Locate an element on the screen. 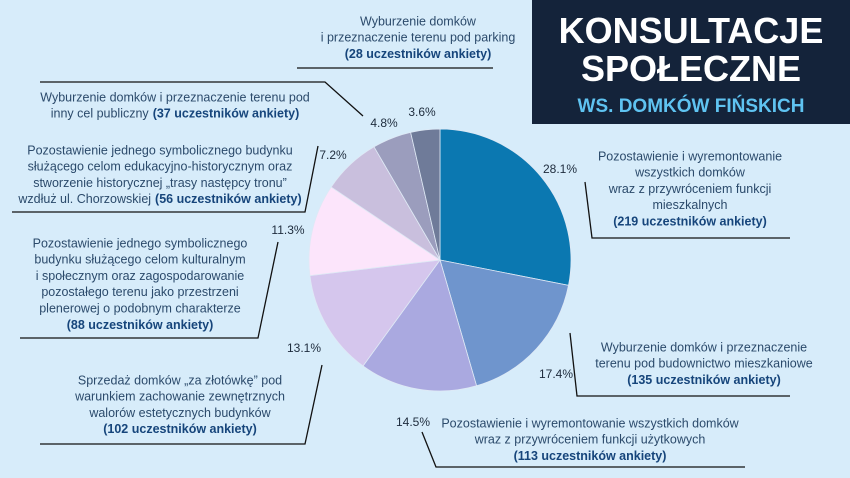  label-line: Wyburzenie domków i przeznaczenie is located at coordinates (704, 347).